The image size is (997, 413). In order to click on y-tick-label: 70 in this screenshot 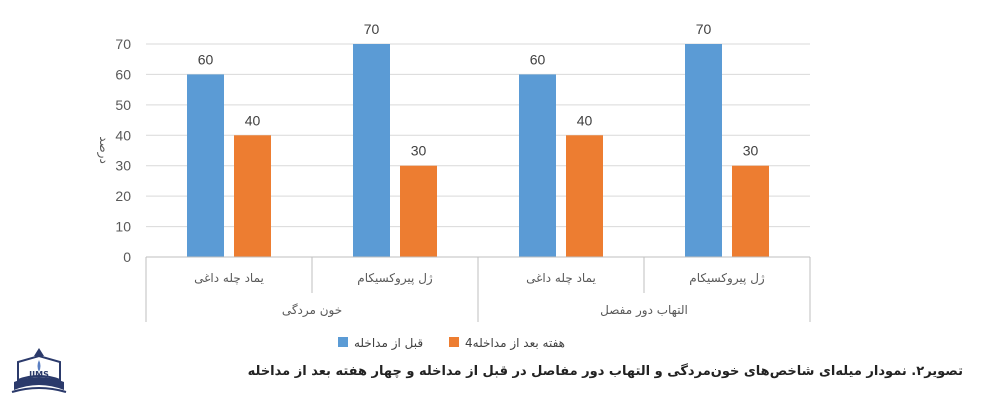, I will do `click(123, 44)`.